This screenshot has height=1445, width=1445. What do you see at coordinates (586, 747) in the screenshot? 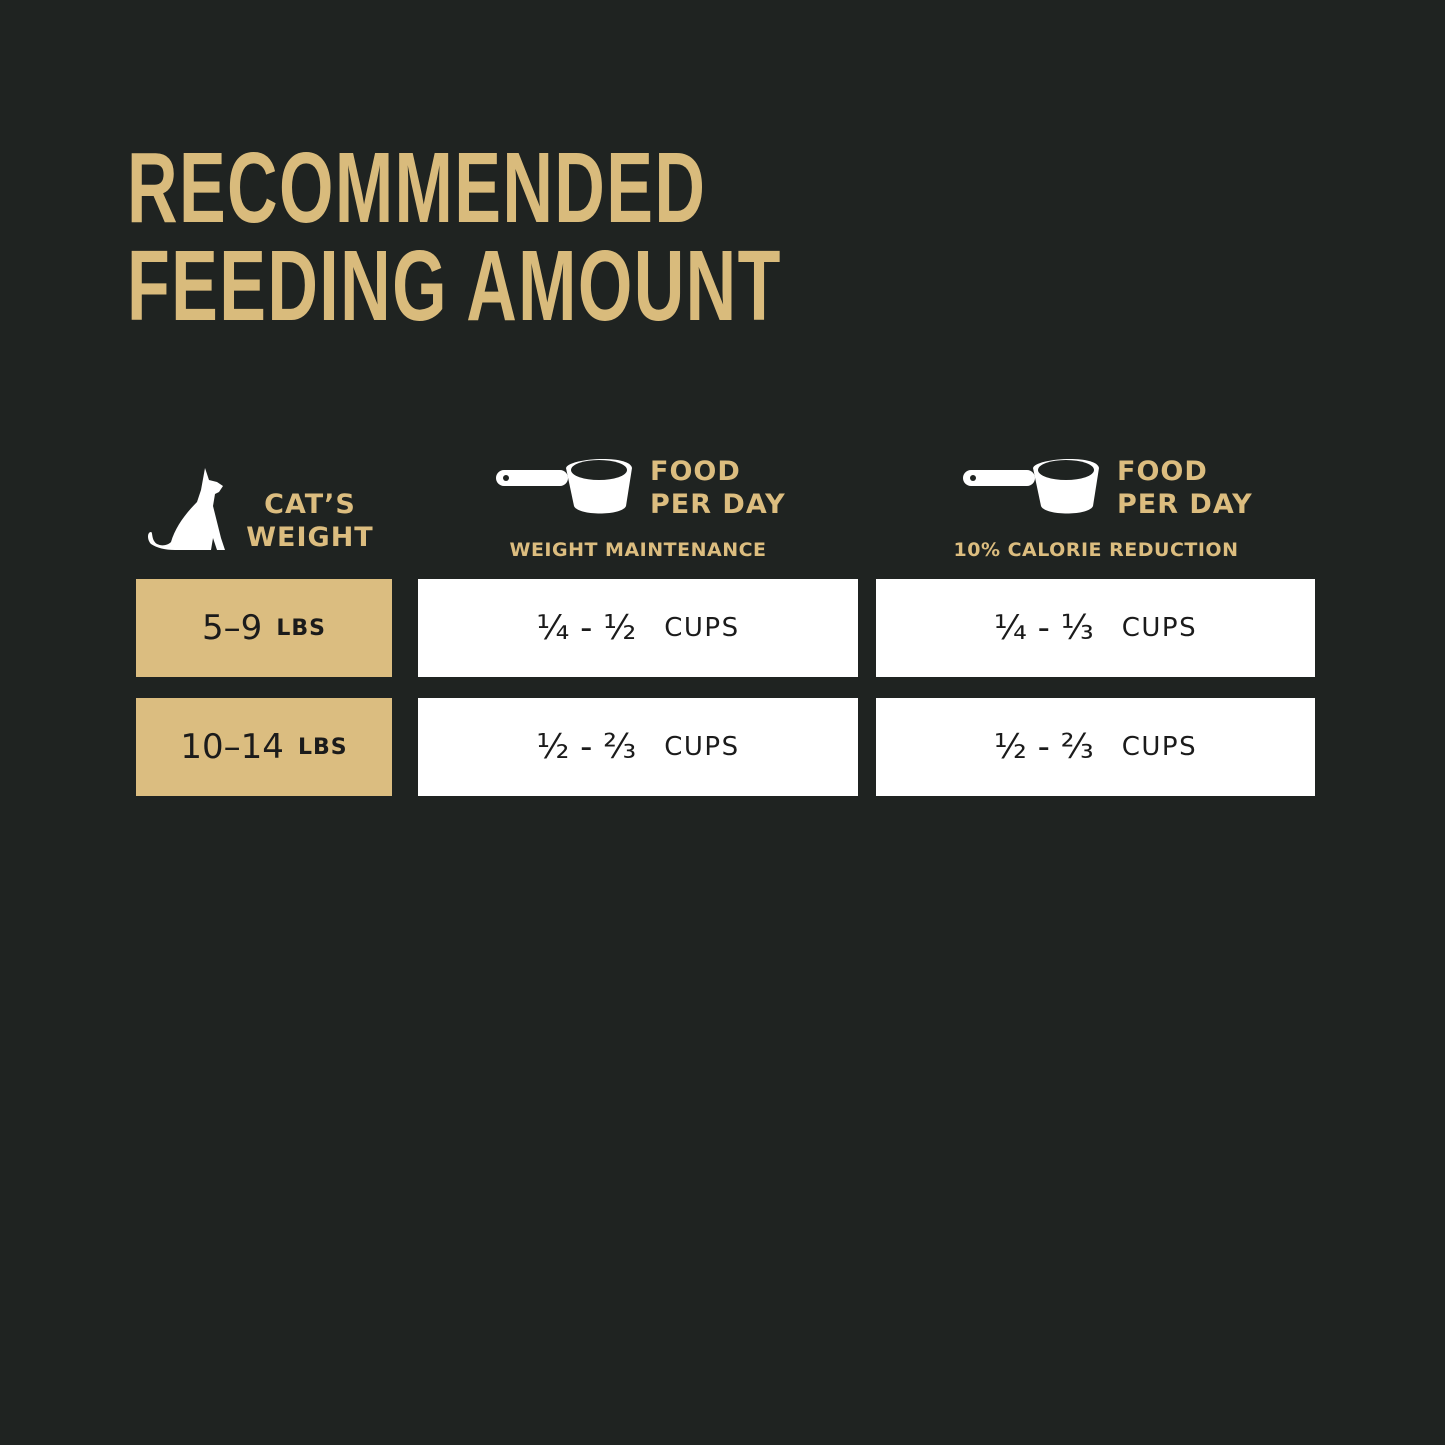
I see `maintenance-amount: ½ - ⅔` at bounding box center [586, 747].